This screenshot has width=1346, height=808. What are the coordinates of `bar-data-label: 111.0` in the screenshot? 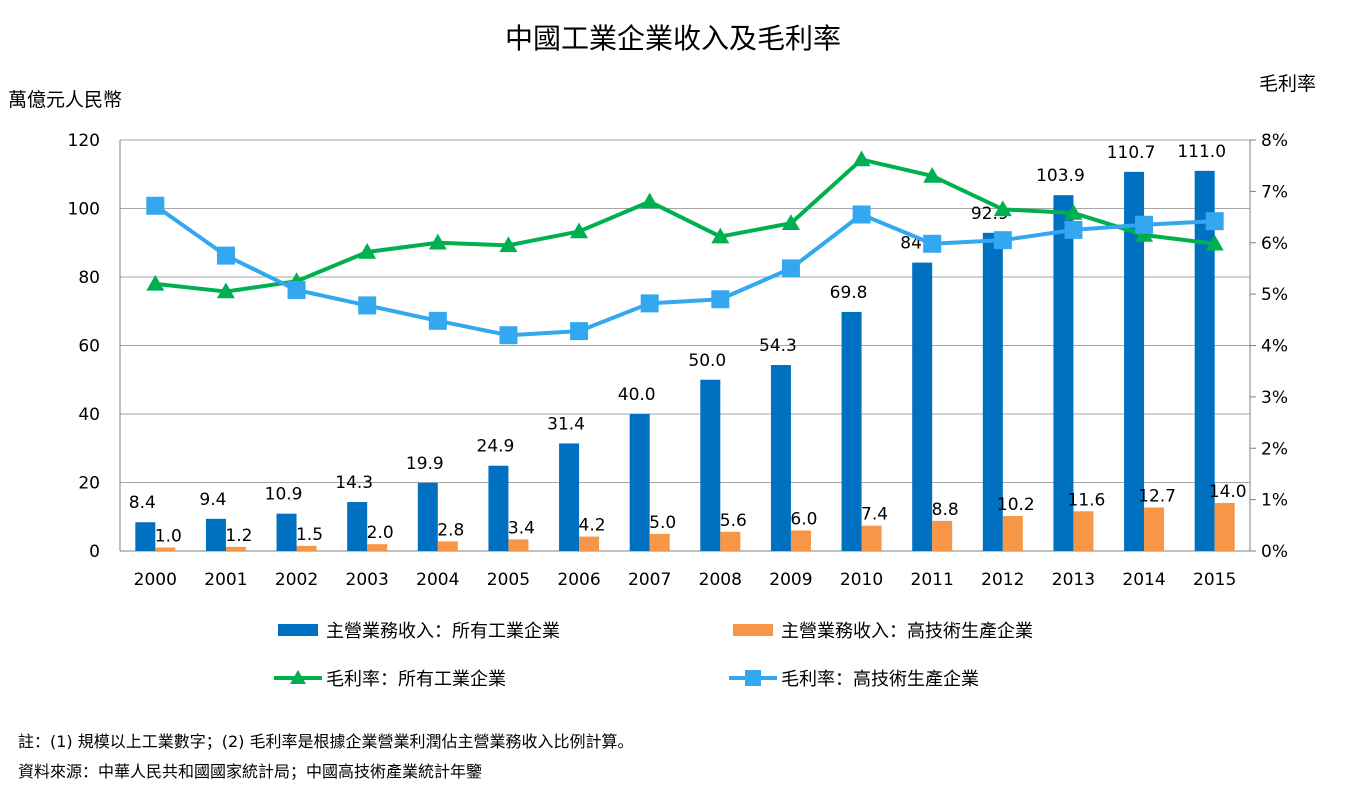 It's located at (1201, 152).